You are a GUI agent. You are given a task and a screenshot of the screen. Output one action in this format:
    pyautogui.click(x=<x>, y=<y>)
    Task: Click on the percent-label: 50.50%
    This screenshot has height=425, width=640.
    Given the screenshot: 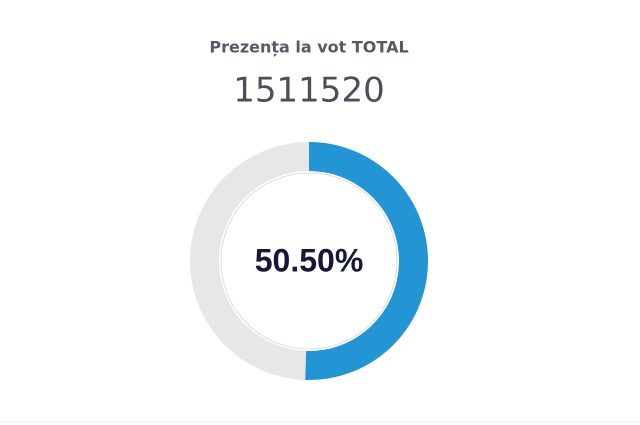 What is the action you would take?
    pyautogui.click(x=309, y=260)
    